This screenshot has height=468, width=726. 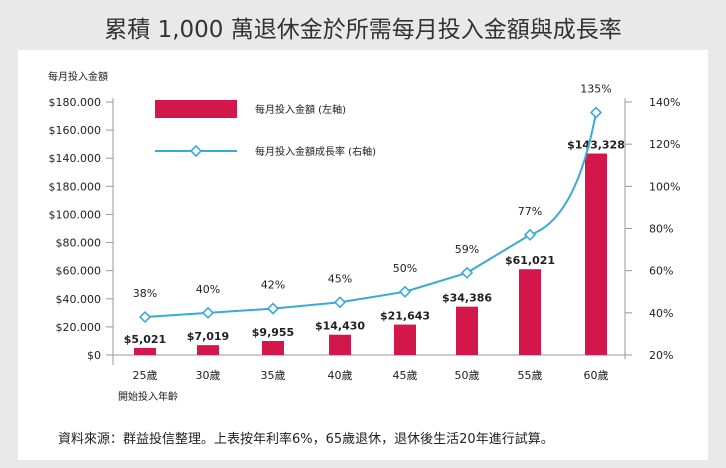 What do you see at coordinates (530, 260) in the screenshot?
I see `bar-label: $61,021` at bounding box center [530, 260].